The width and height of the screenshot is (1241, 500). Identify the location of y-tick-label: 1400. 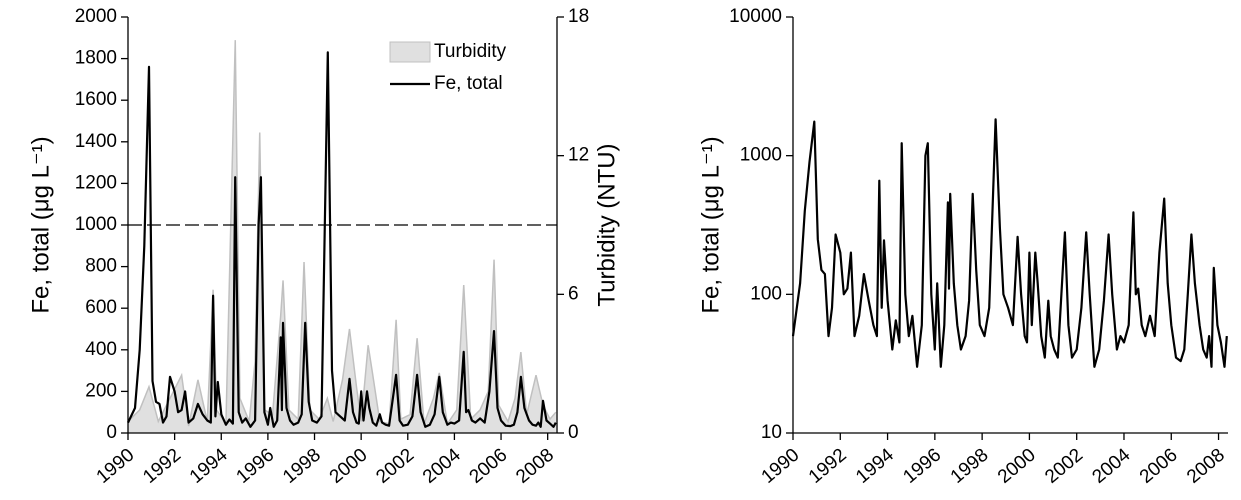
(96, 141).